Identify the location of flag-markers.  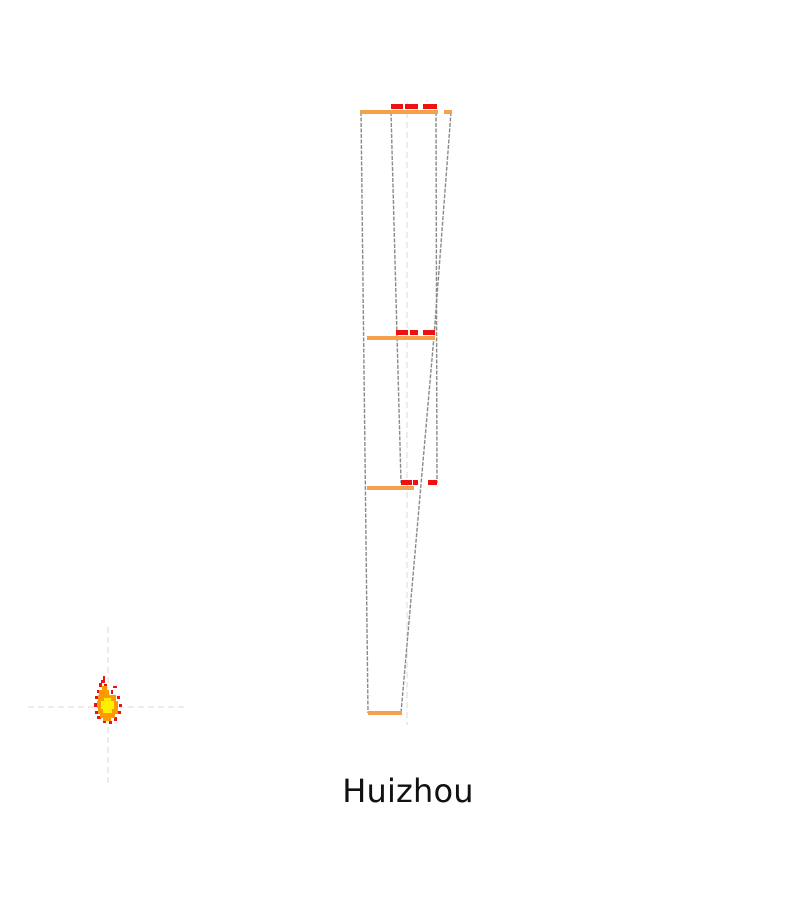
(414, 294).